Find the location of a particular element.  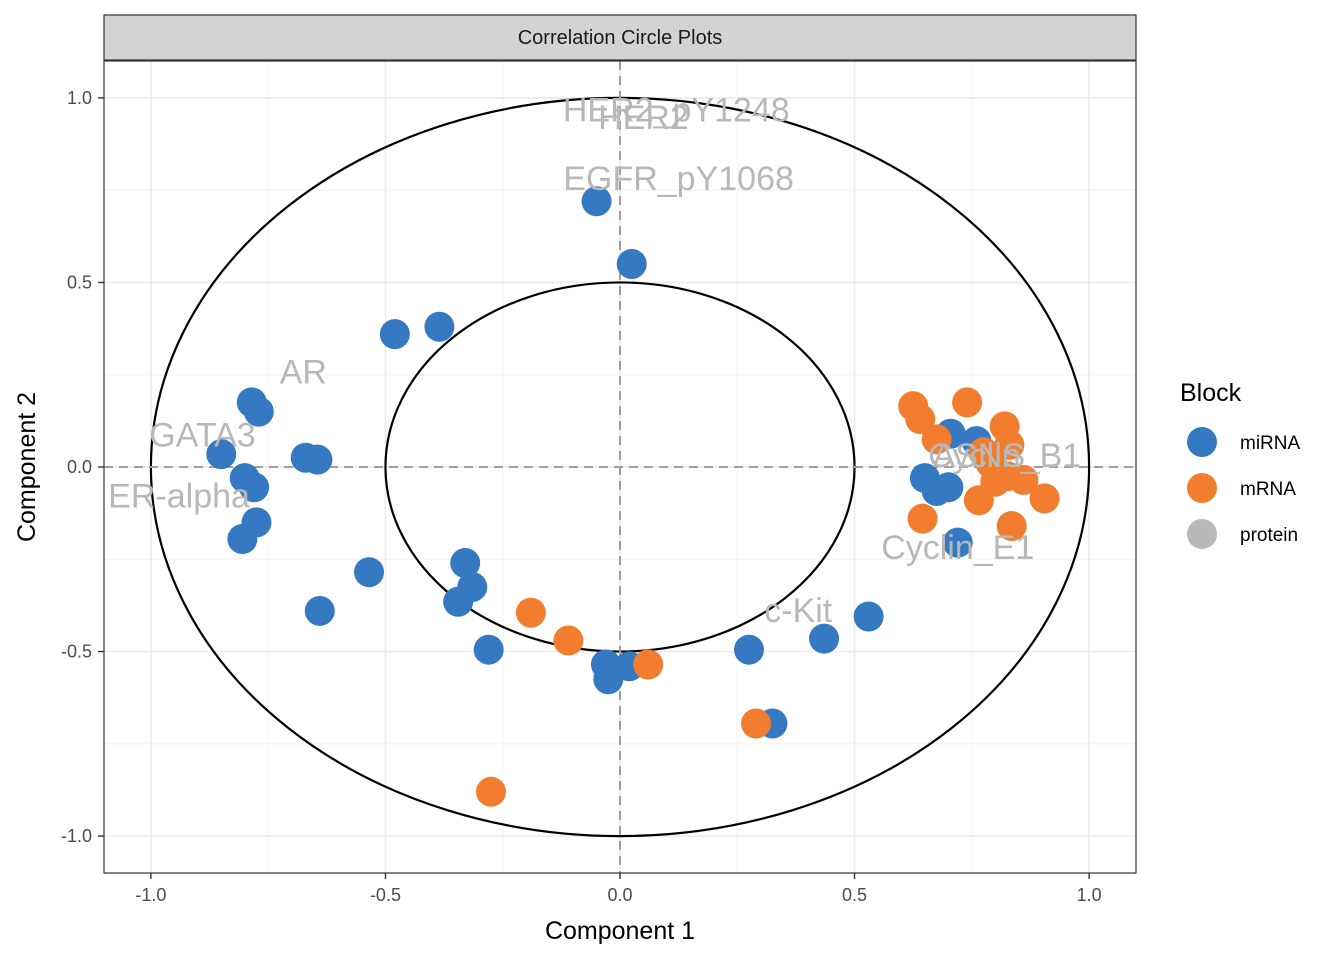

x-tick-label: -1.0 is located at coordinates (150, 895).